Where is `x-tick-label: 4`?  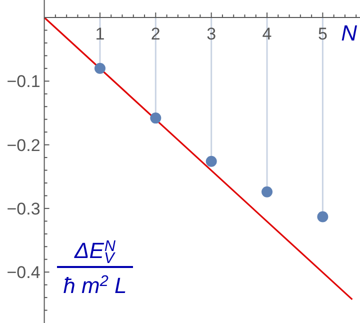 x-tick-label: 4 is located at coordinates (267, 34).